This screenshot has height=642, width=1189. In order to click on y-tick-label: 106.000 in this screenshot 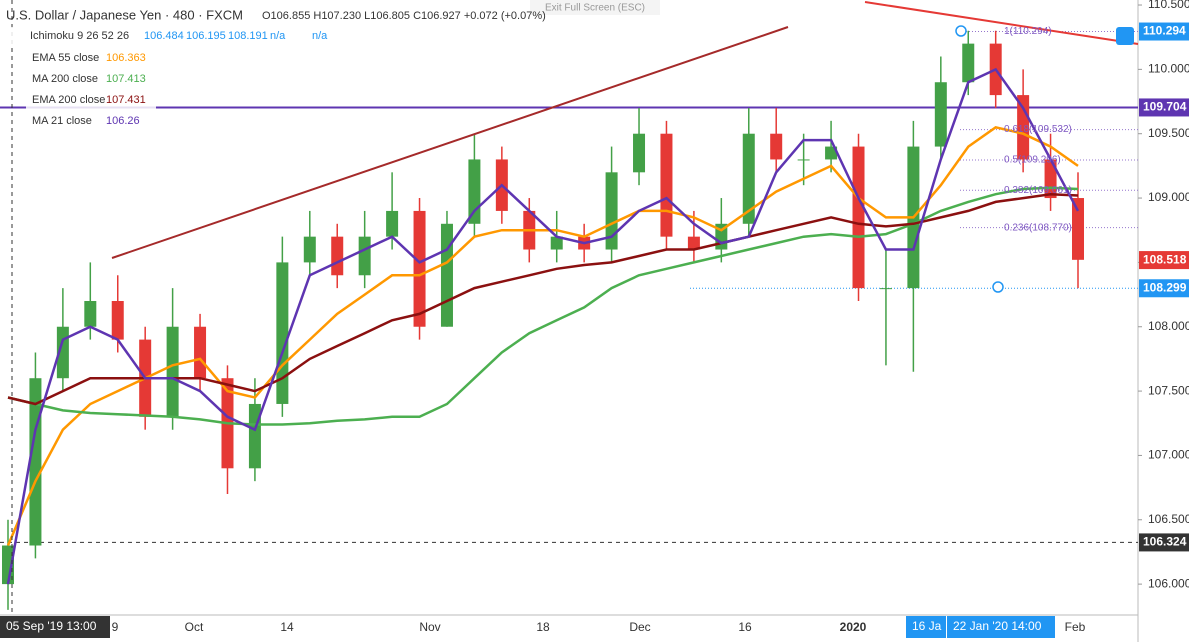, I will do `click(1168, 583)`.